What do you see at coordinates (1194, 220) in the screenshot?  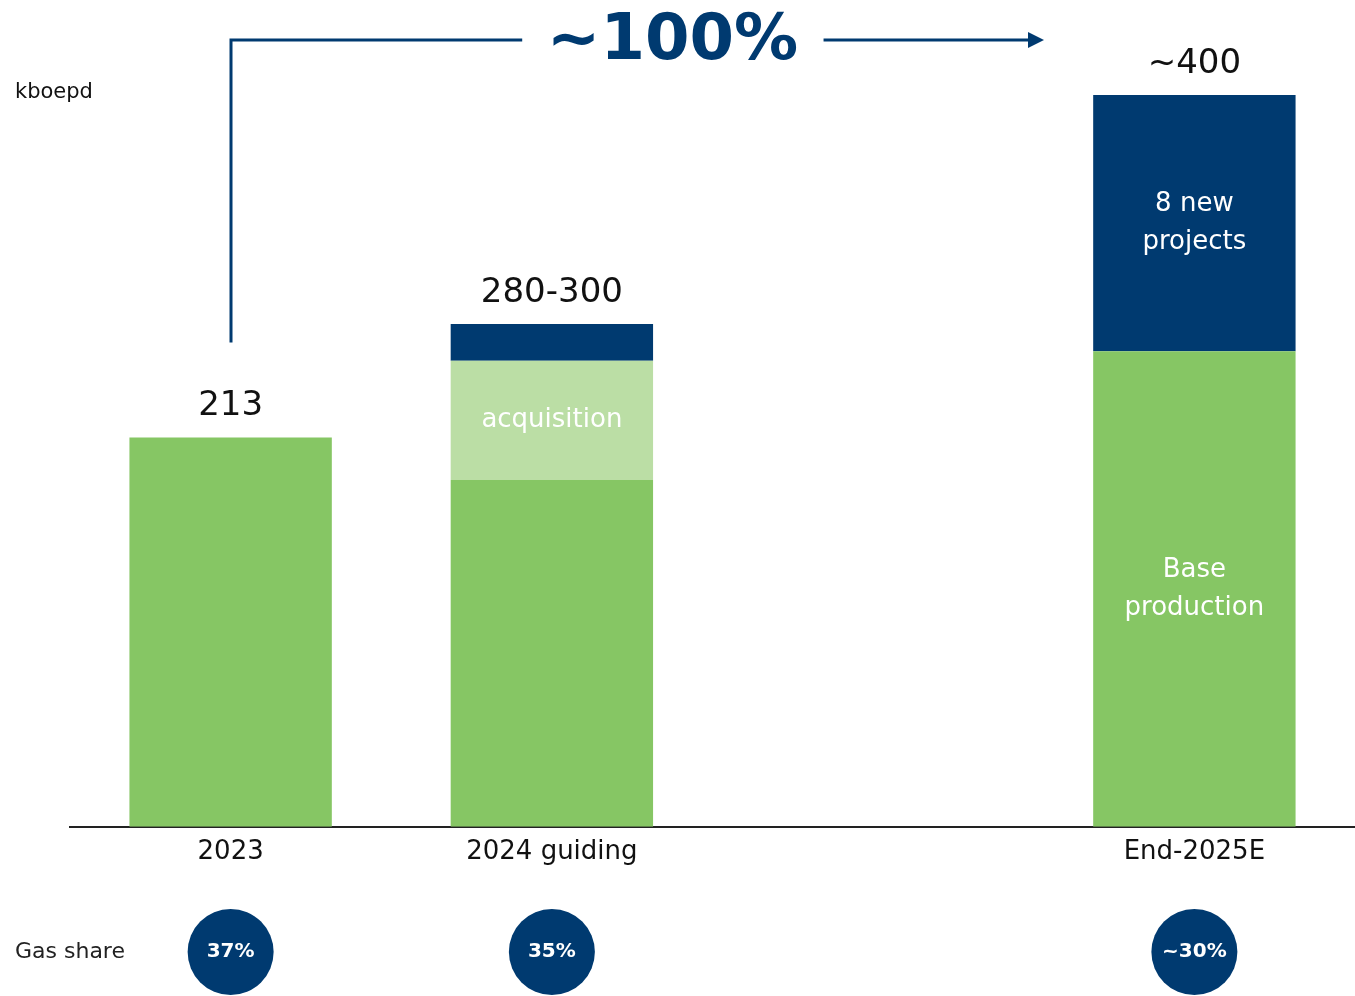 I see `series-label: 8 new projects` at bounding box center [1194, 220].